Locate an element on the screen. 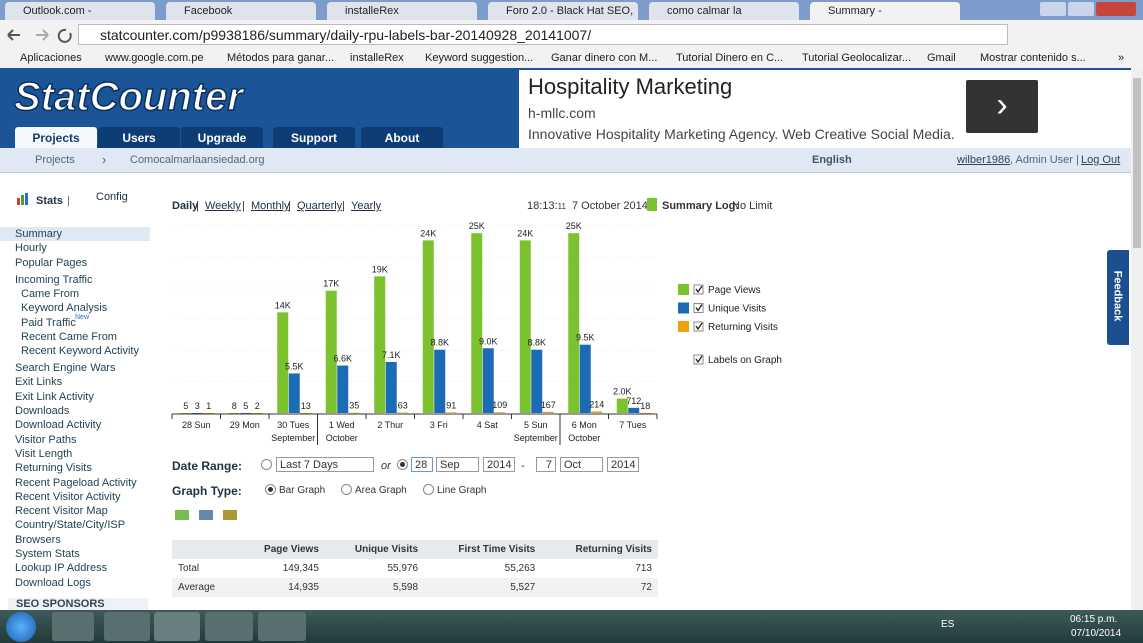 The width and height of the screenshot is (1143, 643). bookmark: Gmail is located at coordinates (941, 58).